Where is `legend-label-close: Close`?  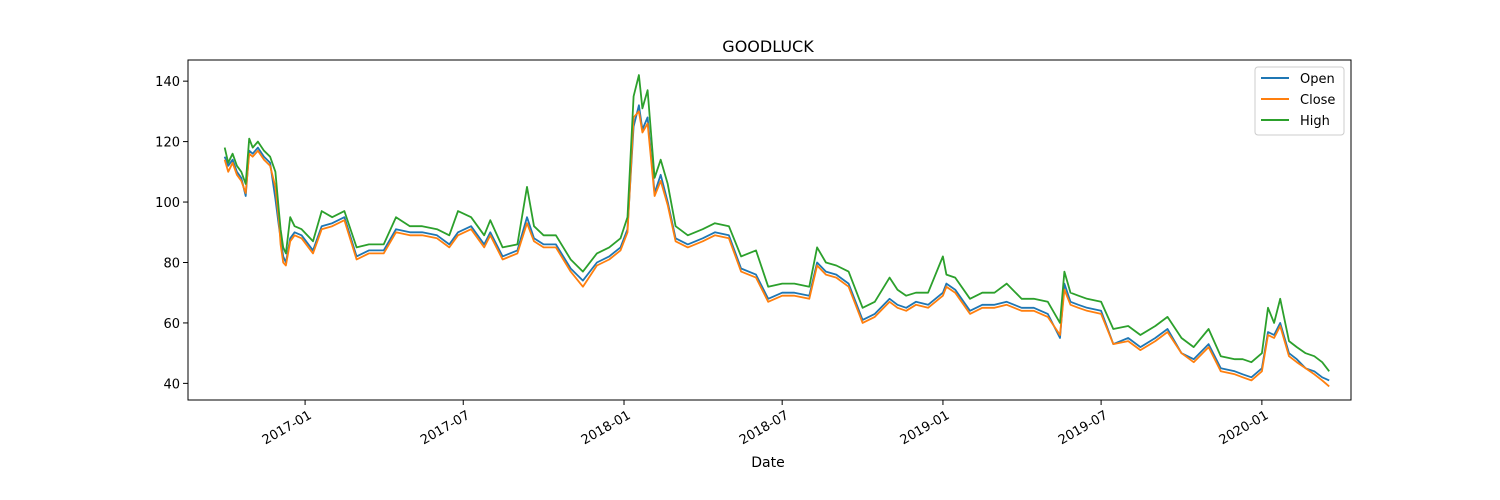 legend-label-close: Close is located at coordinates (1317, 100).